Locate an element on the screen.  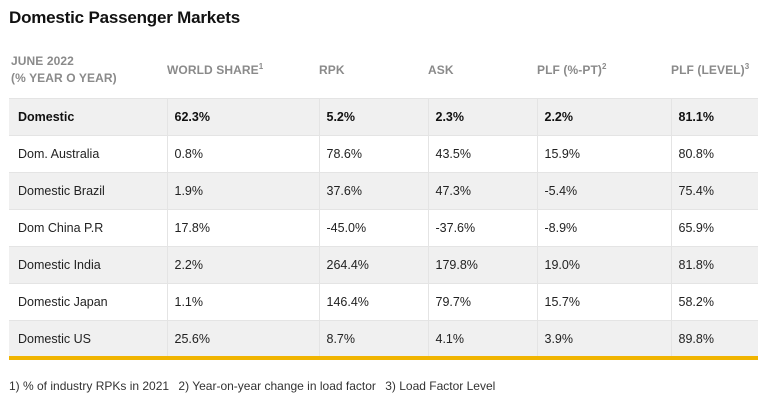
cell-plf-pt: 19.0% is located at coordinates (603, 265).